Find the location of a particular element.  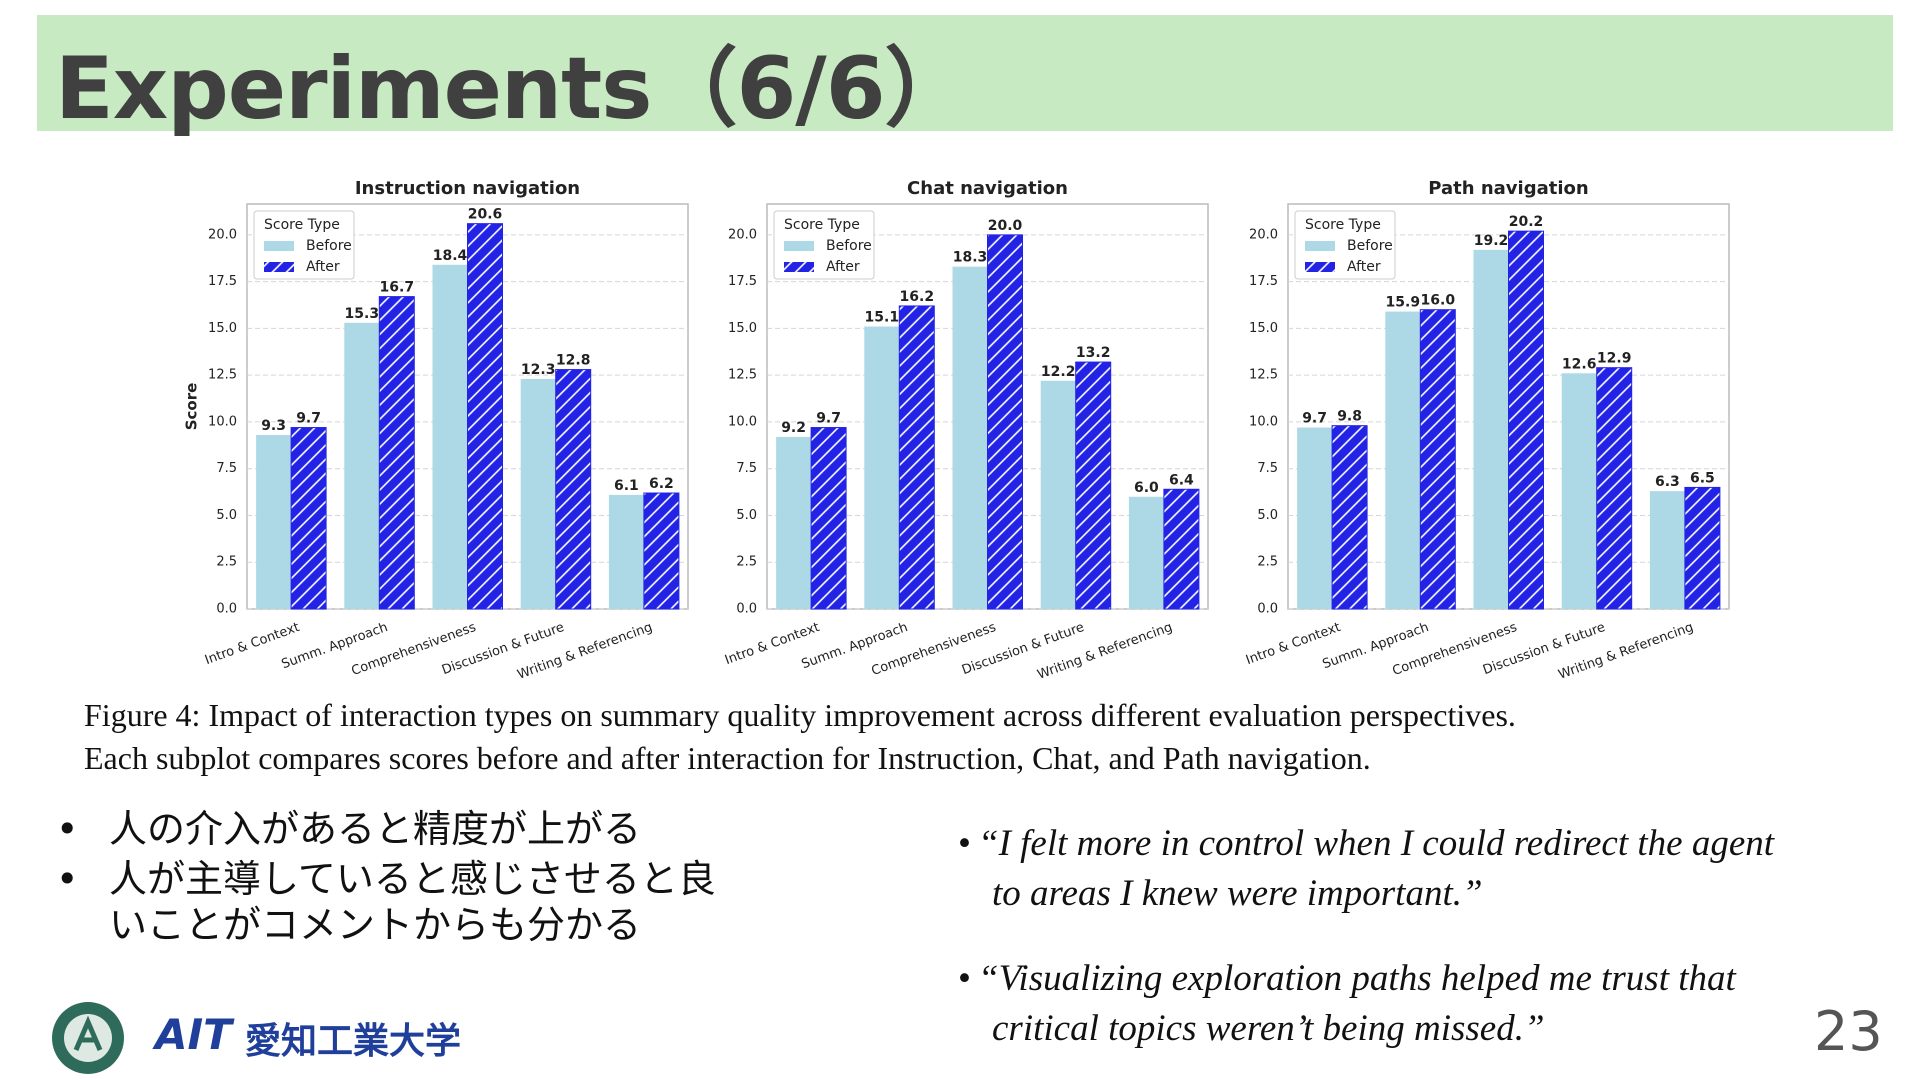

value-label: 6.1 is located at coordinates (626, 486).